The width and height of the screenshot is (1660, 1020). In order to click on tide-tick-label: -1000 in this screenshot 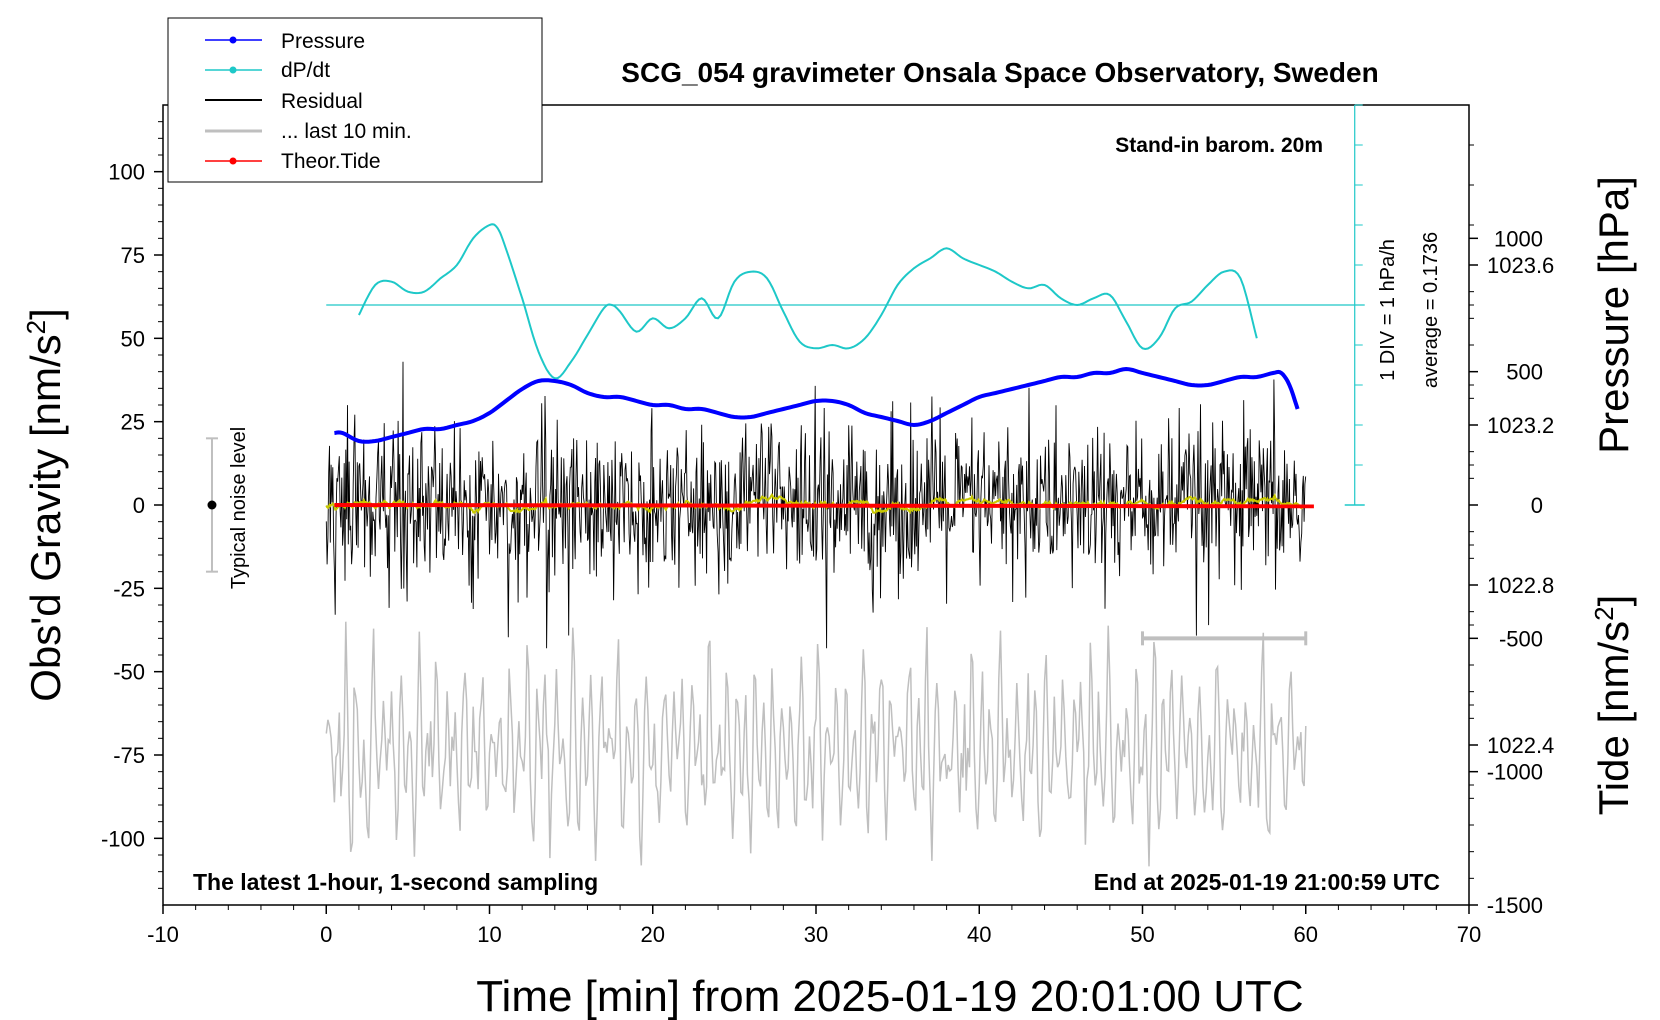, I will do `click(1515, 772)`.